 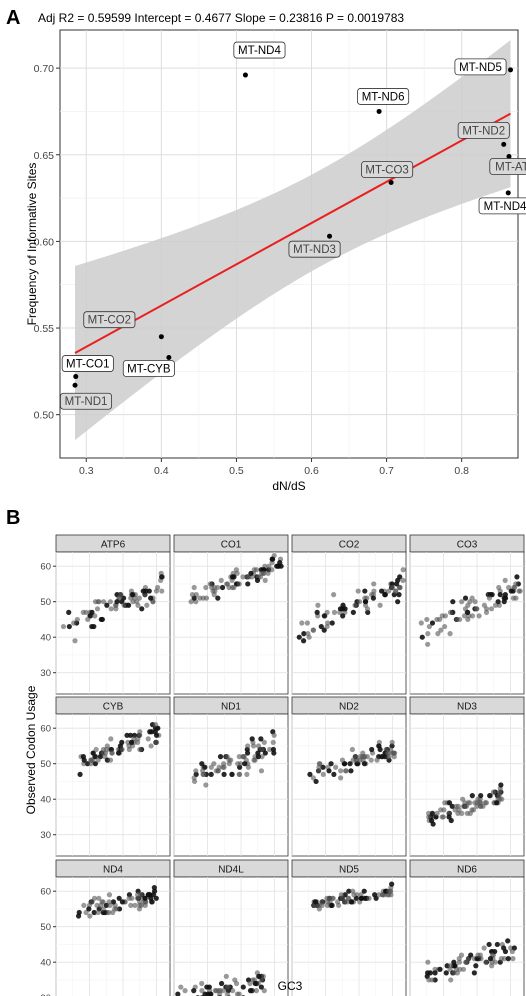 What do you see at coordinates (86, 401) in the screenshot?
I see `point-label-mt-nd1: MT-ND1` at bounding box center [86, 401].